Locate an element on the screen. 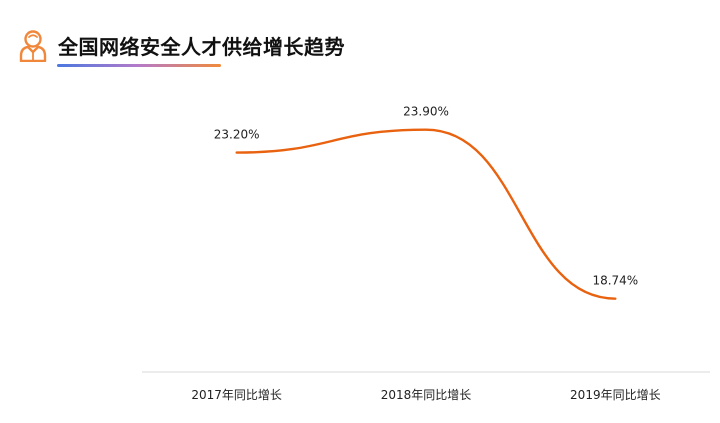 The height and width of the screenshot is (423, 720). data-label: 23.90% is located at coordinates (426, 112).